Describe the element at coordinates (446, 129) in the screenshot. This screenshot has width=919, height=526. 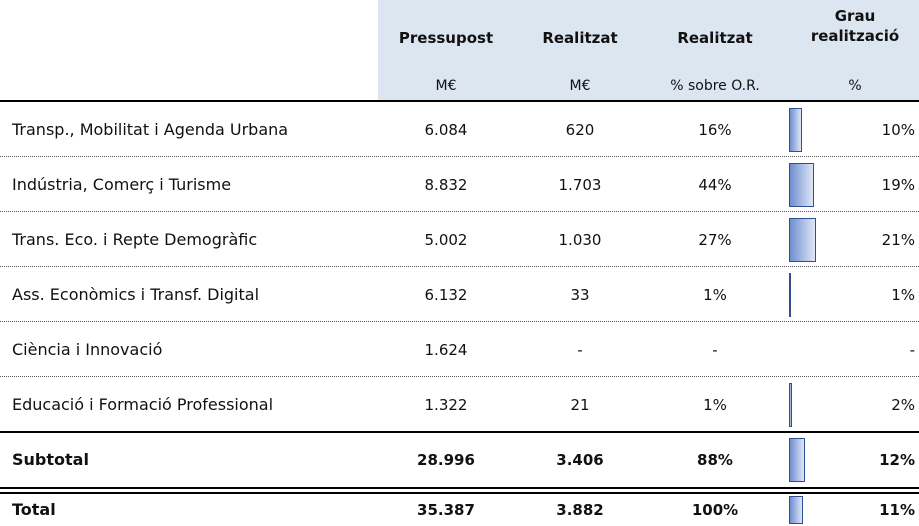
I see `cell: 6.084` at that location.